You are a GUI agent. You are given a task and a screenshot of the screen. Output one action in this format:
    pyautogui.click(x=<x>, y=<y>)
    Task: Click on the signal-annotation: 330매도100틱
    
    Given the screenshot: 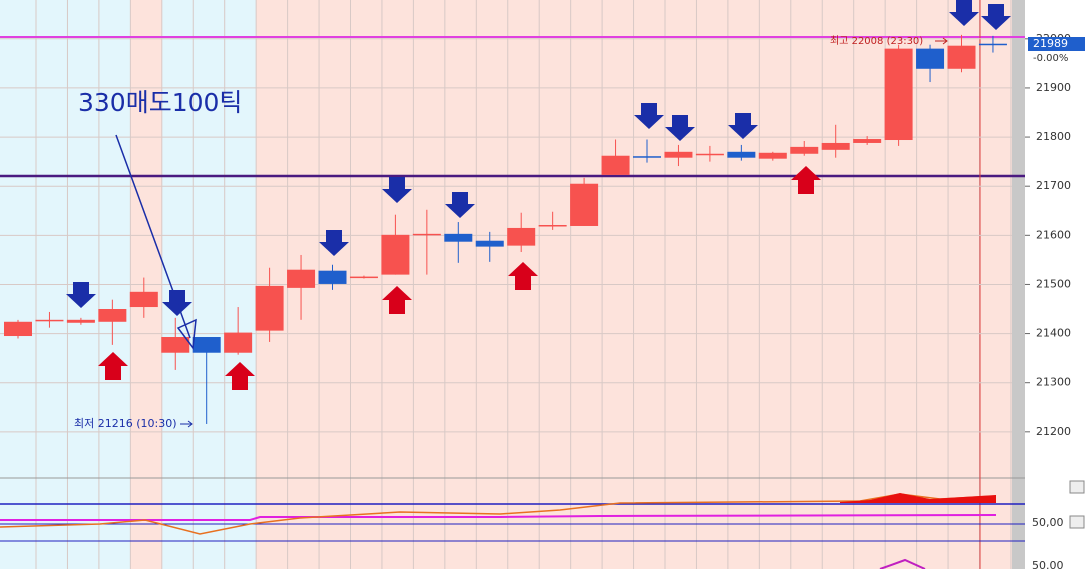 What is the action you would take?
    pyautogui.click(x=160, y=219)
    